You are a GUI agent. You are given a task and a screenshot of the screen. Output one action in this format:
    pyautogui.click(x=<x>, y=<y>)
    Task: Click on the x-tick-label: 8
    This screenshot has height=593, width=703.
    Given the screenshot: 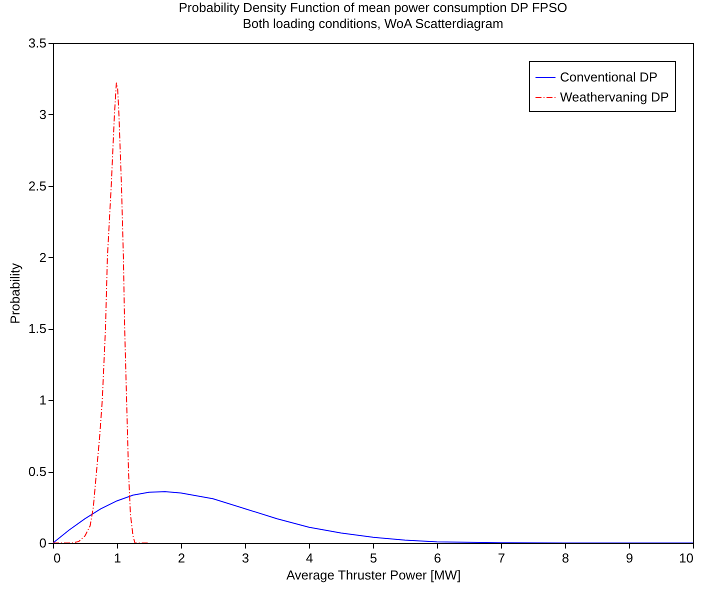 What is the action you would take?
    pyautogui.click(x=566, y=558)
    